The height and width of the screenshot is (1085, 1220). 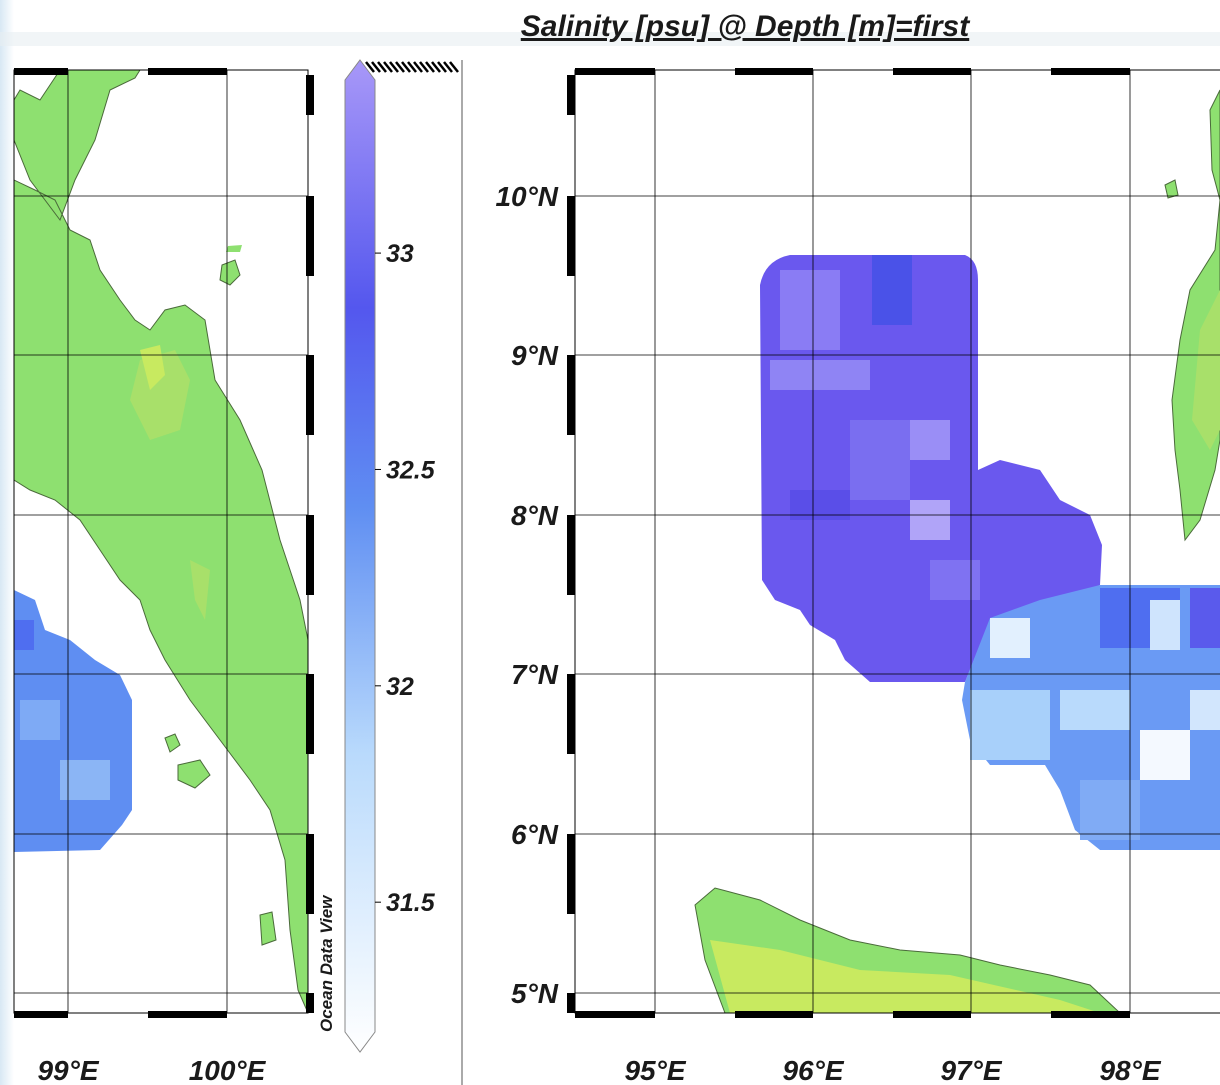 I want to click on right-lon-label: 98°E, so click(x=1130, y=1070).